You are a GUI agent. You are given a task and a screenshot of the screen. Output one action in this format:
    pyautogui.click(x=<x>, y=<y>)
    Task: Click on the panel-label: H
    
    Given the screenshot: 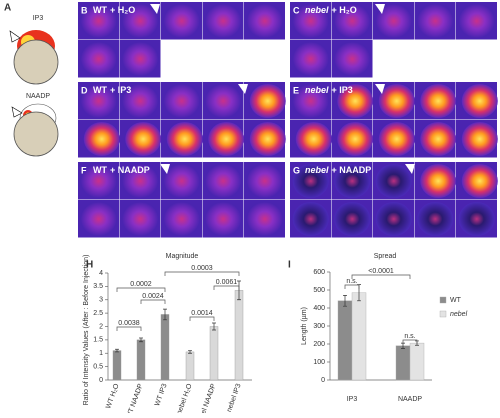 What is the action you would take?
    pyautogui.click(x=89, y=265)
    